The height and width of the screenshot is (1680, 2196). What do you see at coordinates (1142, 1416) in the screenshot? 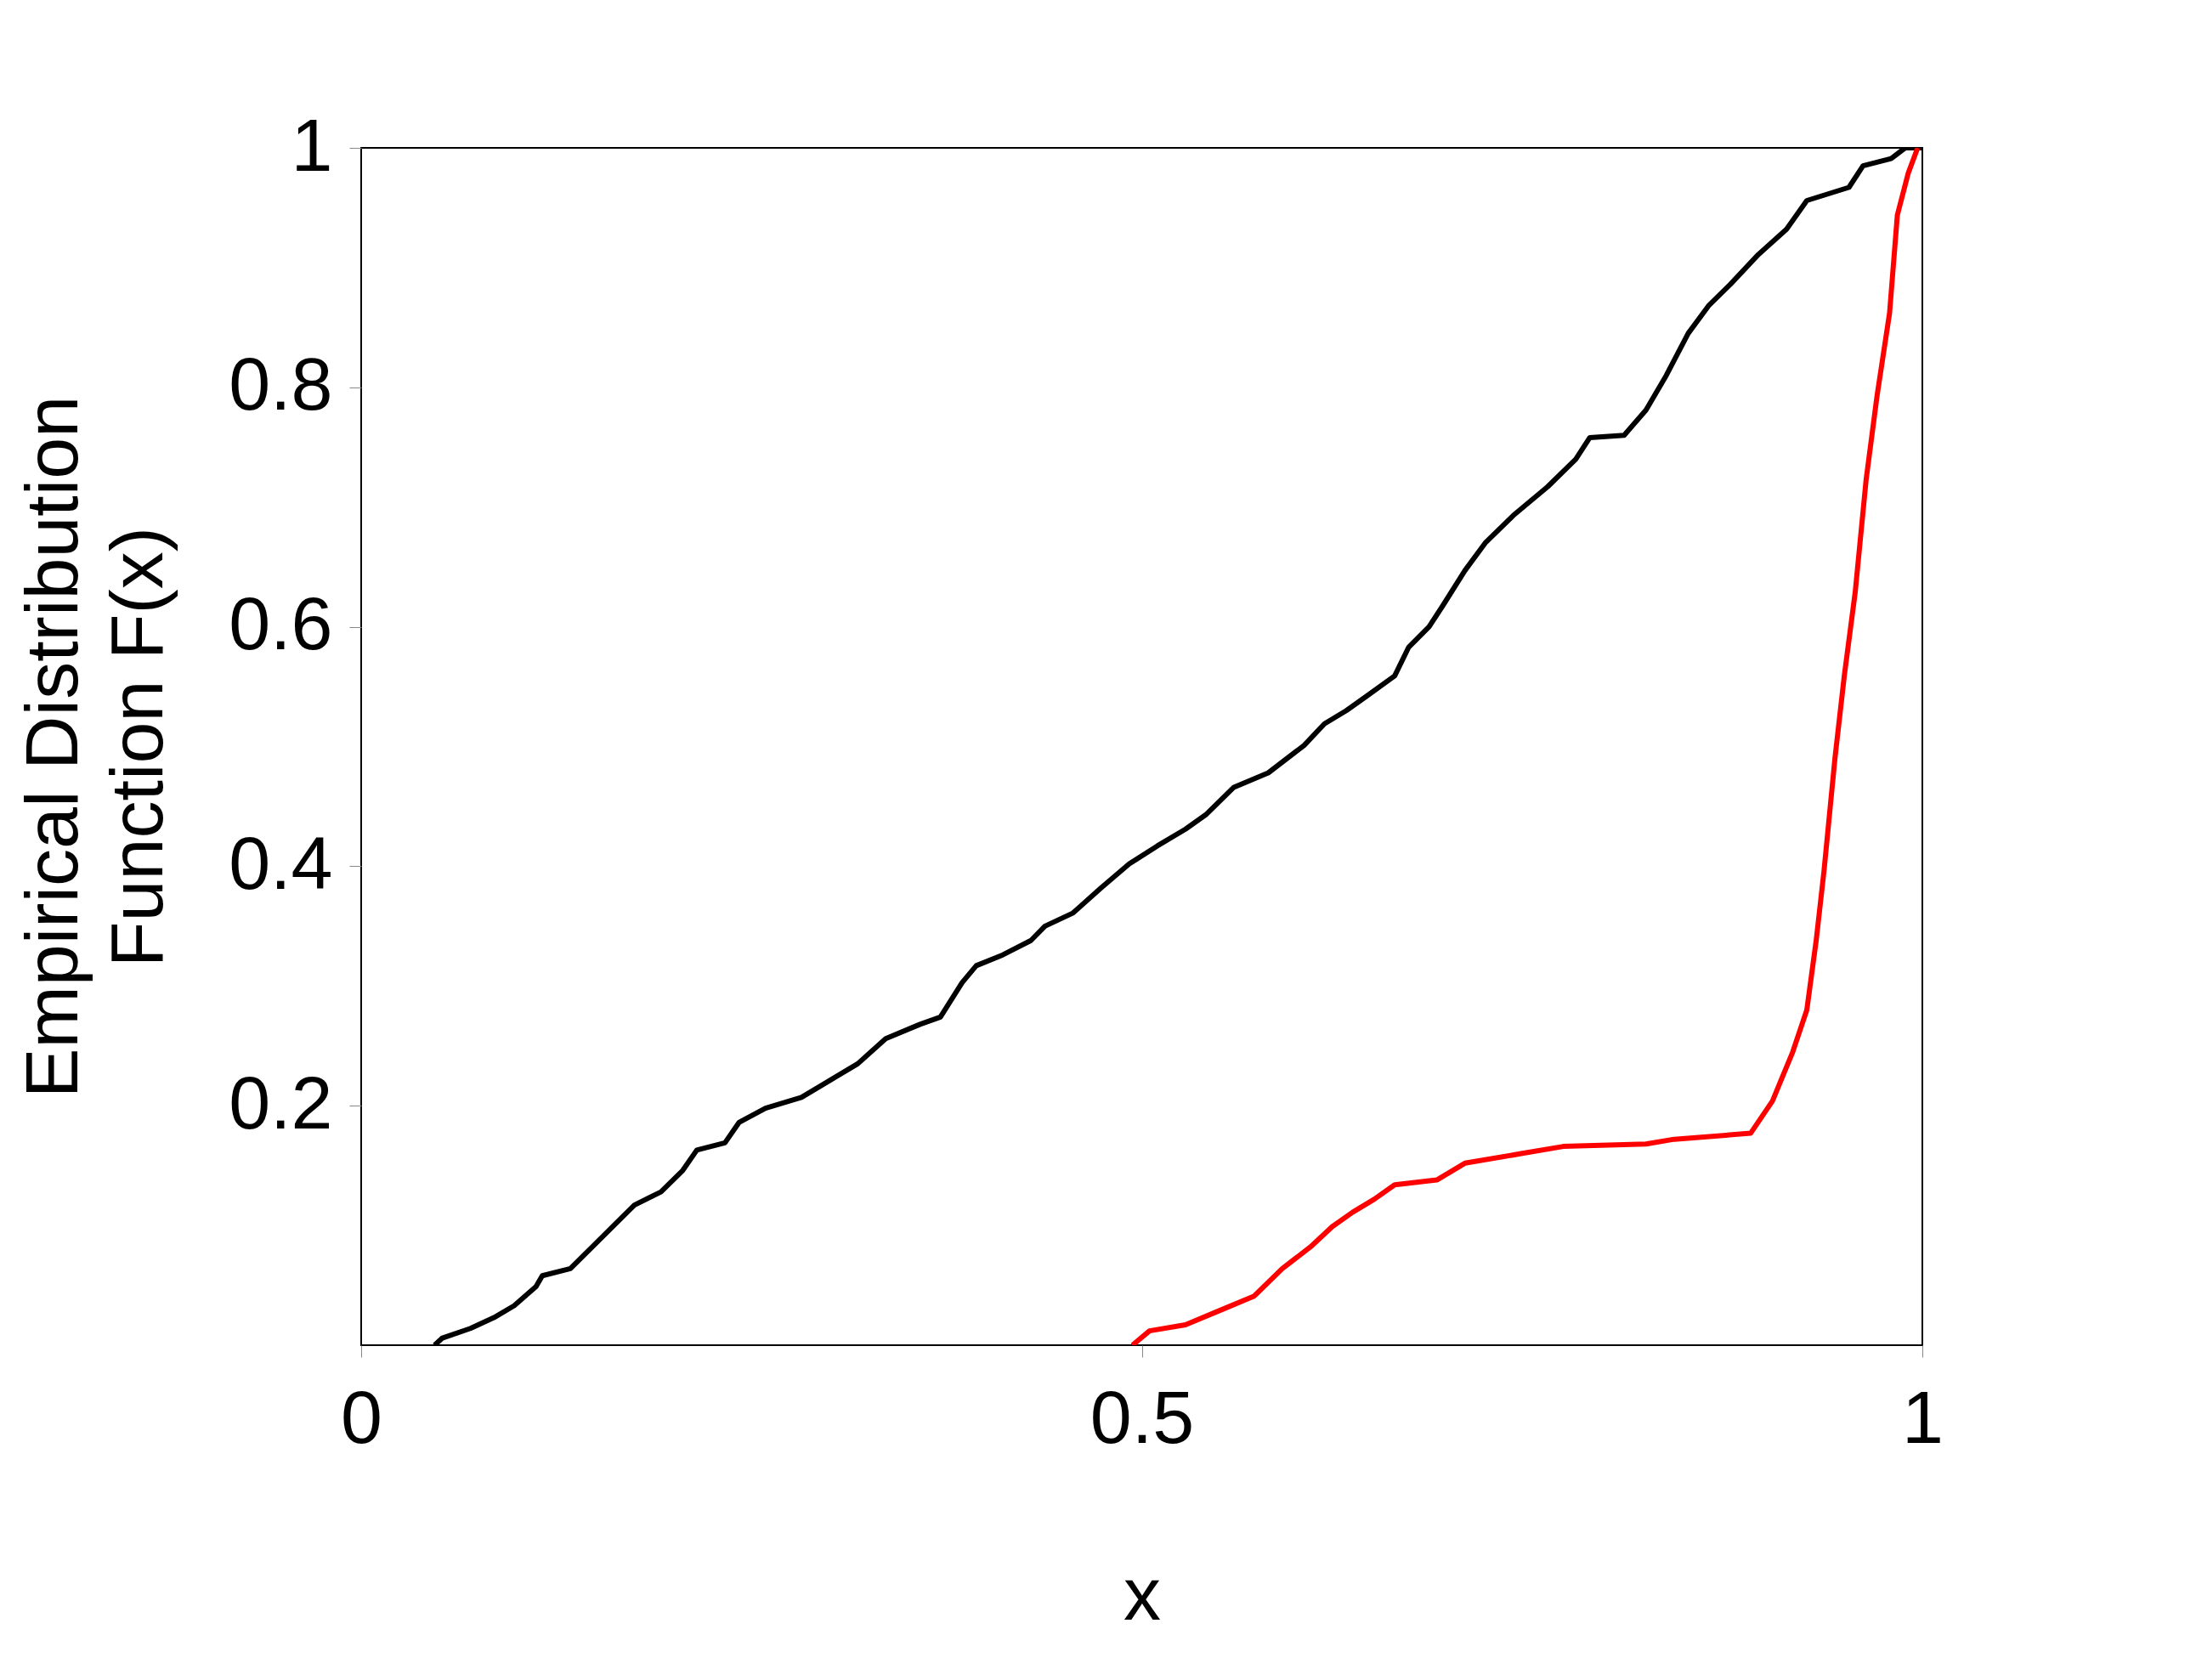
I see `x-tick-label: 0.5` at bounding box center [1142, 1416].